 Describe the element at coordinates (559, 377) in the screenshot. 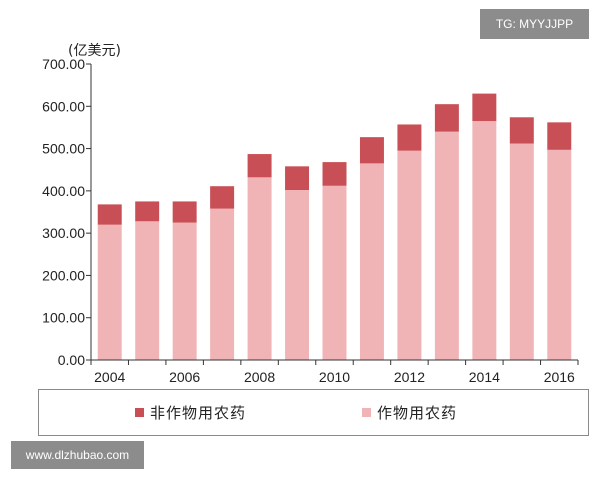

I see `x-tick-label: 2016` at that location.